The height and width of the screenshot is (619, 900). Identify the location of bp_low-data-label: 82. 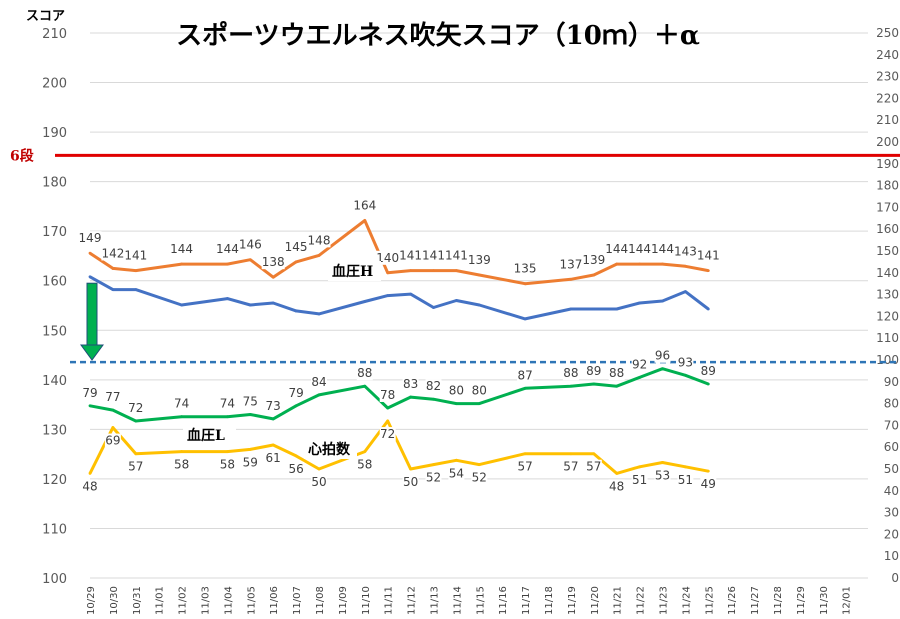
(433, 386).